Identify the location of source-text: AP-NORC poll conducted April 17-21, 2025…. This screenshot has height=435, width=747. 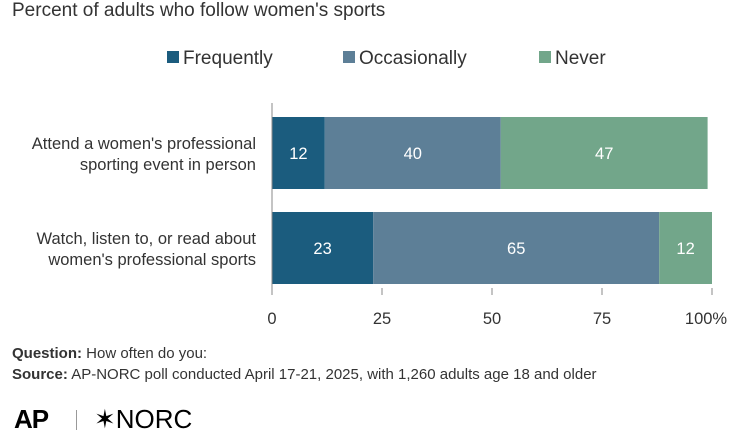
(332, 374).